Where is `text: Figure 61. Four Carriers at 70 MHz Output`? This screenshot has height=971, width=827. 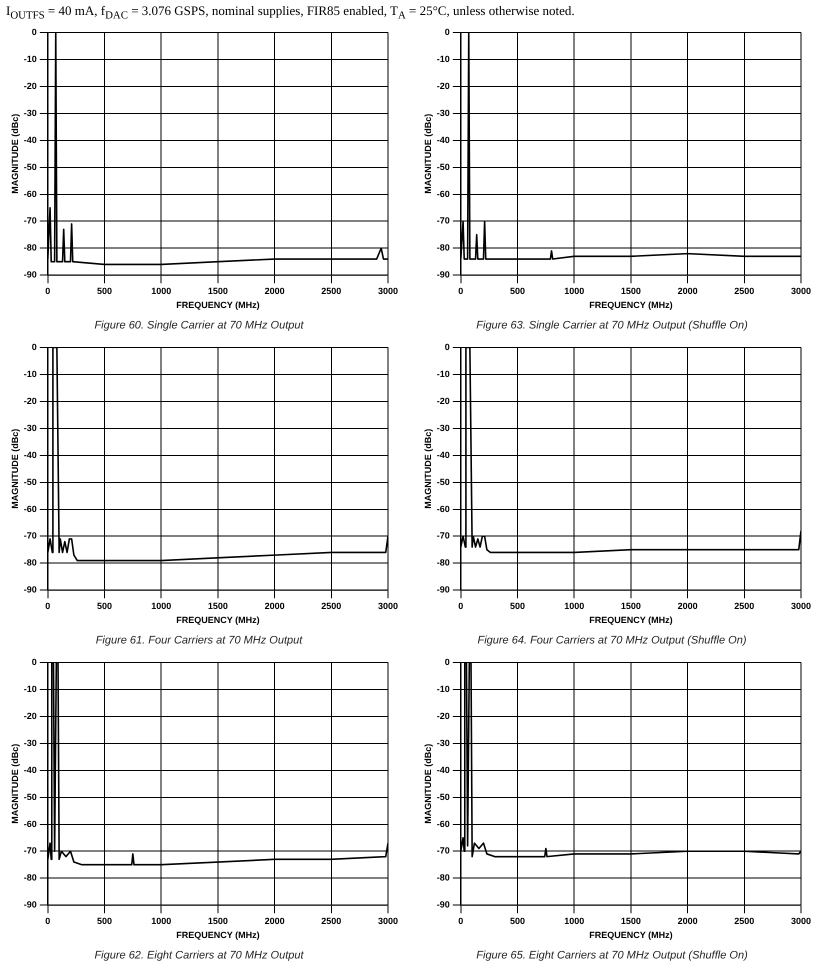
text: Figure 61. Four Carriers at 70 MHz Output is located at coordinates (200, 640).